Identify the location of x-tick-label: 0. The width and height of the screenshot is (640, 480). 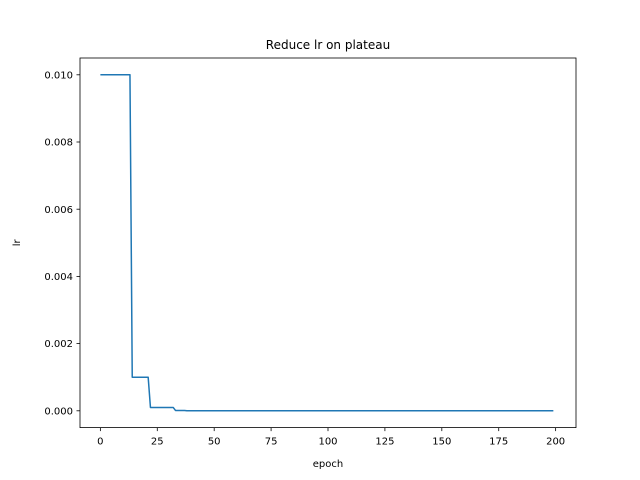
(100, 442).